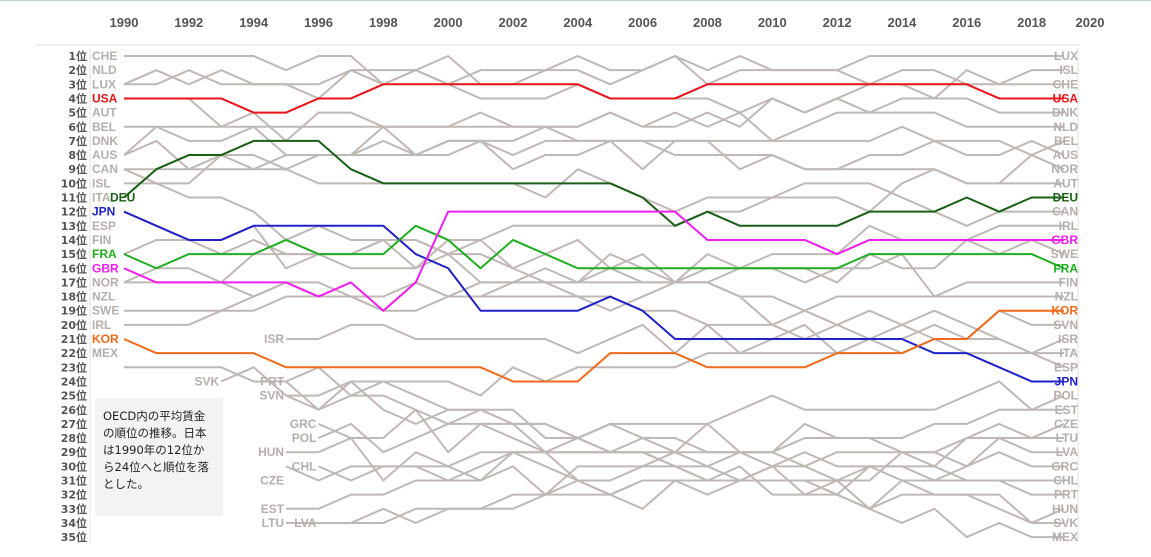 This screenshot has height=557, width=1151. I want to click on x-tick-label: 1996, so click(318, 22).